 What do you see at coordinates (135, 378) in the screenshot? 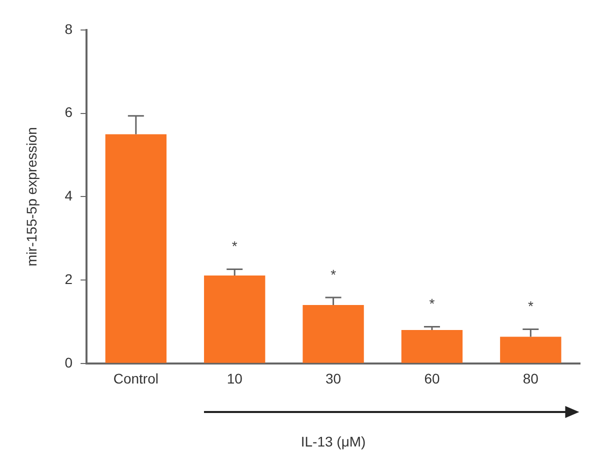
I see `x-tick-label: Control` at bounding box center [135, 378].